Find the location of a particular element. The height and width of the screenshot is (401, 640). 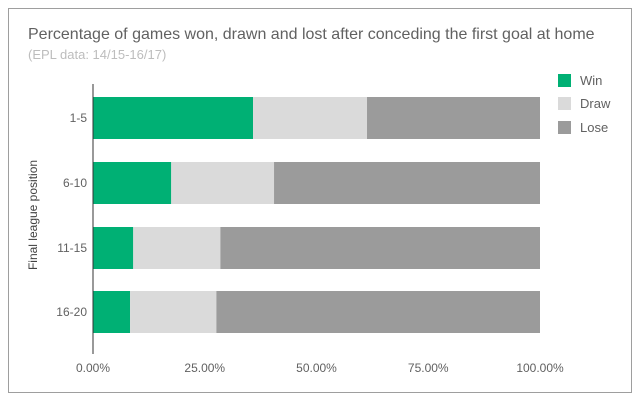

legend-label-lose: Lose is located at coordinates (594, 127).